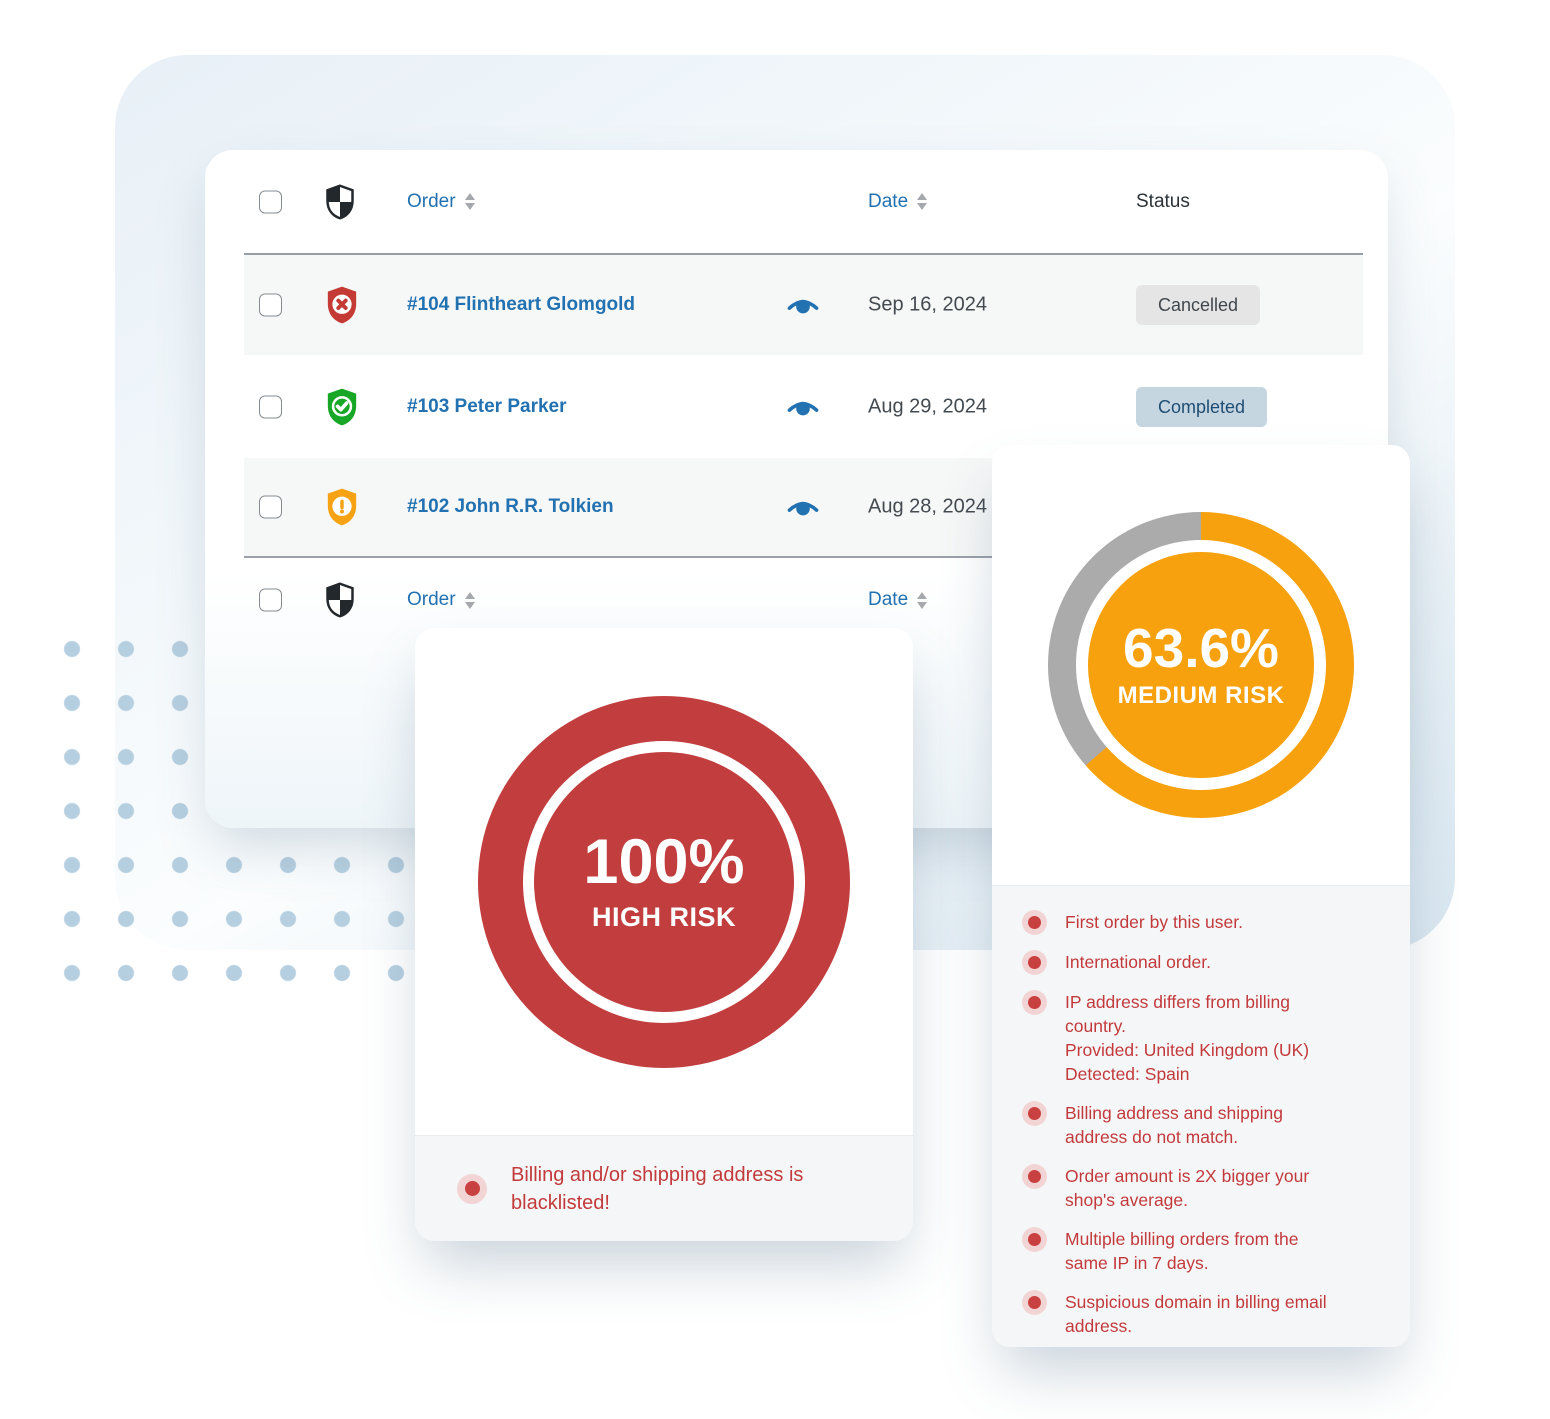 Image resolution: width=1550 pixels, height=1419 pixels. I want to click on order-link: #104 Flintheart Glomgold, so click(521, 304).